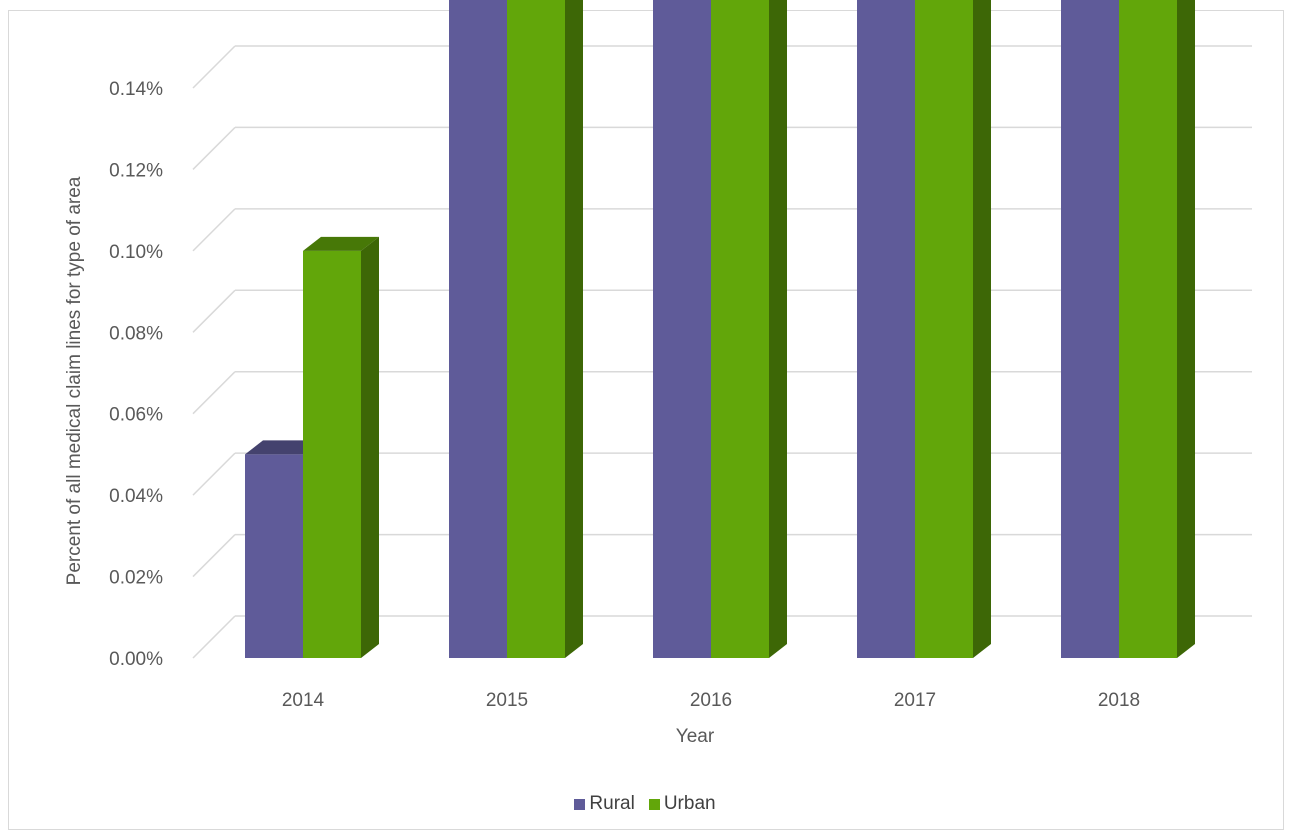  Describe the element at coordinates (136, 659) in the screenshot. I see `y-tick-label: 0.00%` at that location.